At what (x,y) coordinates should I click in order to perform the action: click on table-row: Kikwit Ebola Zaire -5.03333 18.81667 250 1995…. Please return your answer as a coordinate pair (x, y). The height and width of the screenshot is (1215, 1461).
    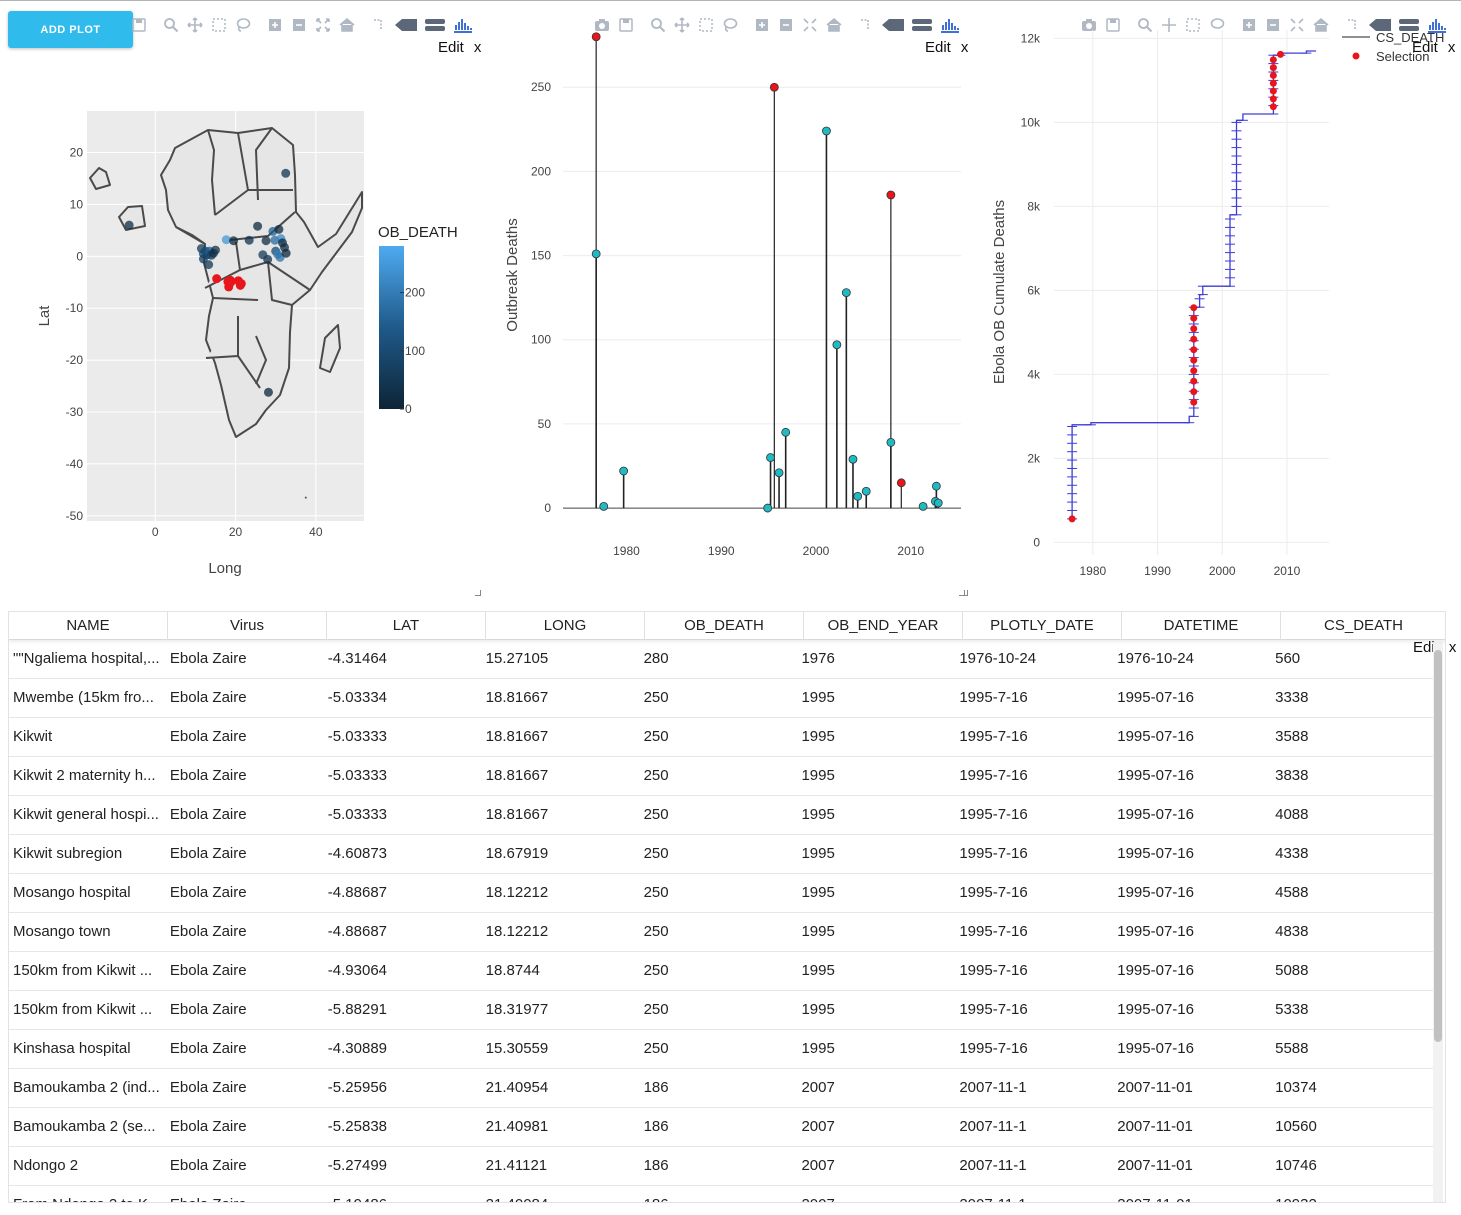
    Looking at the image, I should click on (721, 737).